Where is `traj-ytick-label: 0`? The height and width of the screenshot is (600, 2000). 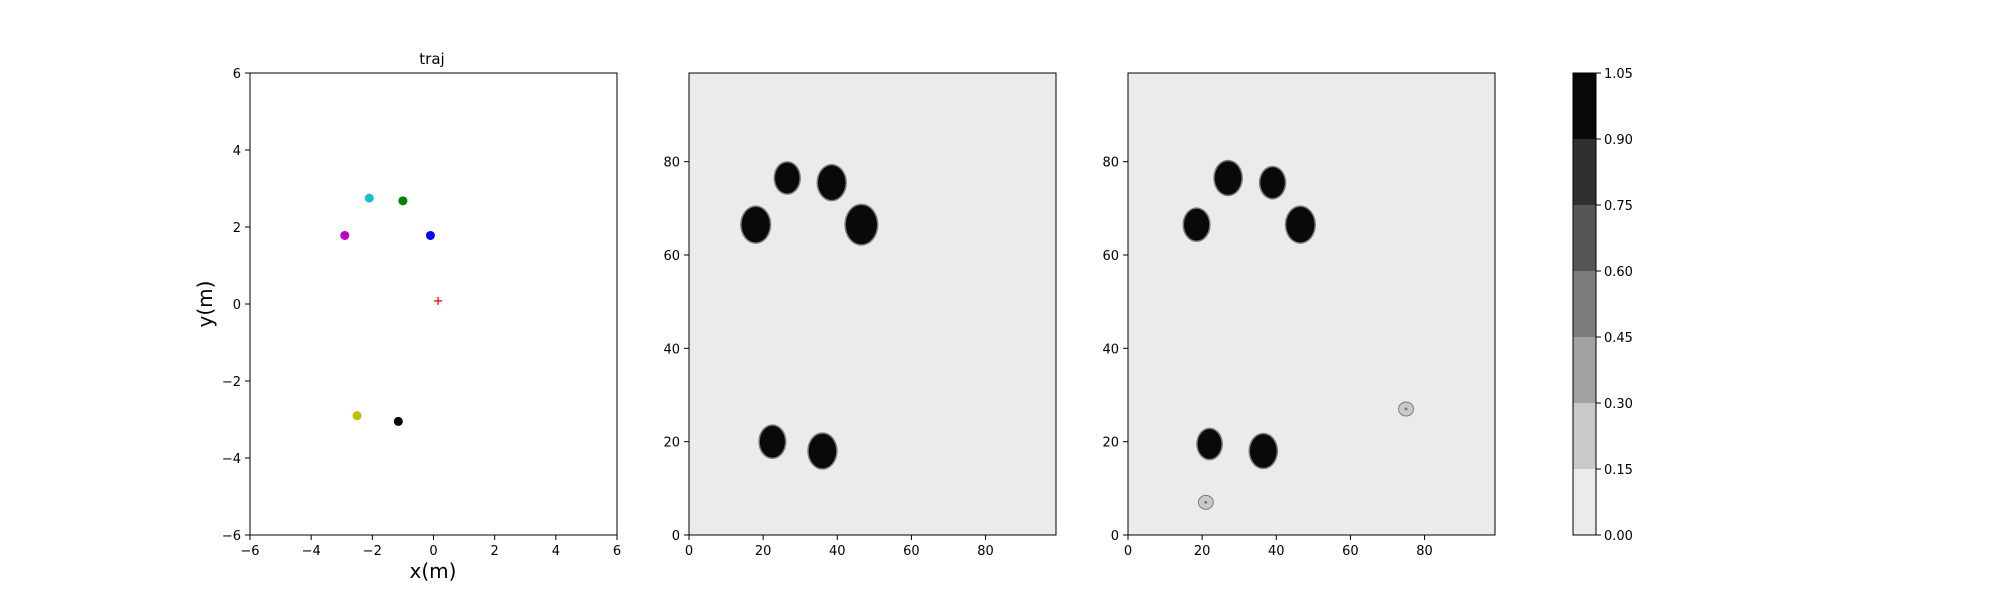
traj-ytick-label: 0 is located at coordinates (237, 305).